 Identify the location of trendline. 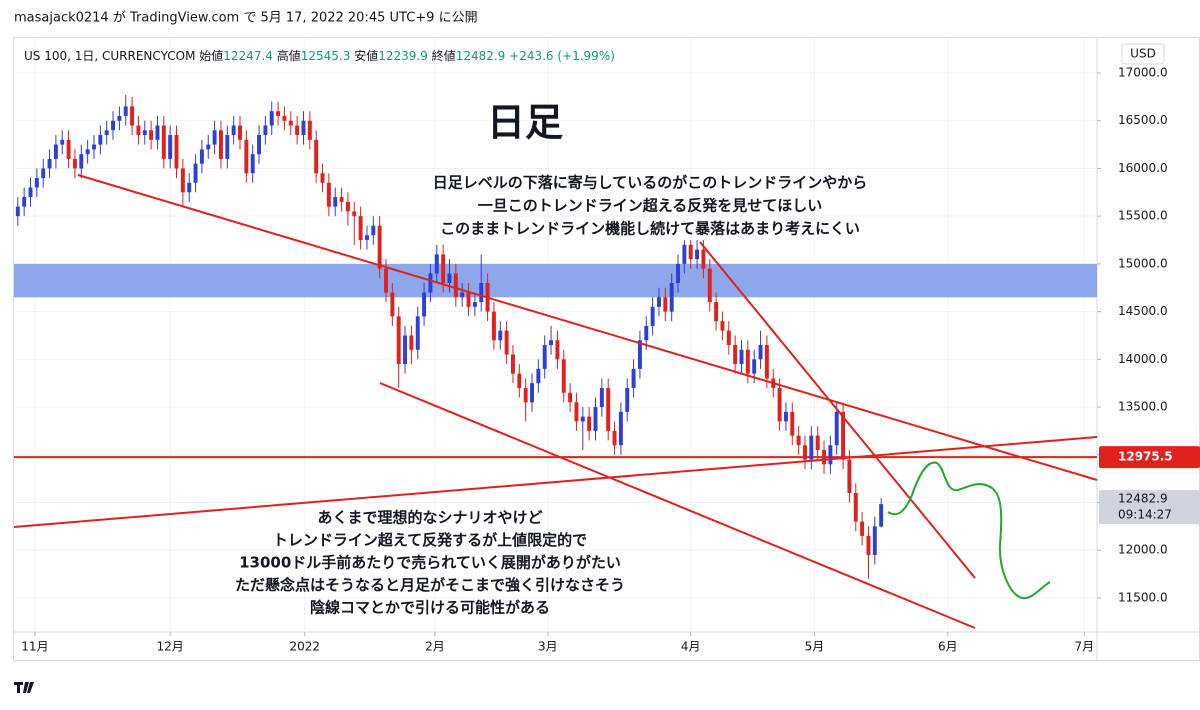
(837, 410).